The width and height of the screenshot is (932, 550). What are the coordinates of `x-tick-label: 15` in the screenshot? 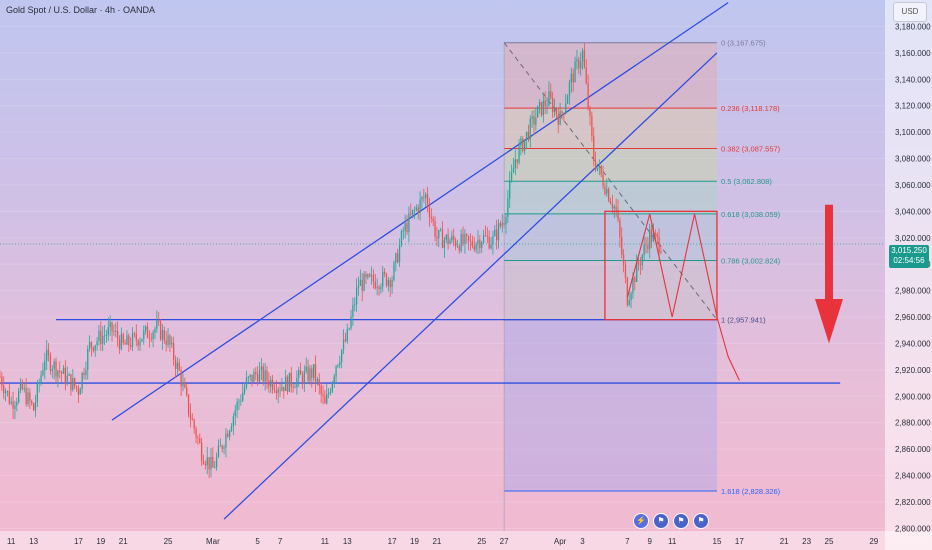 It's located at (717, 541).